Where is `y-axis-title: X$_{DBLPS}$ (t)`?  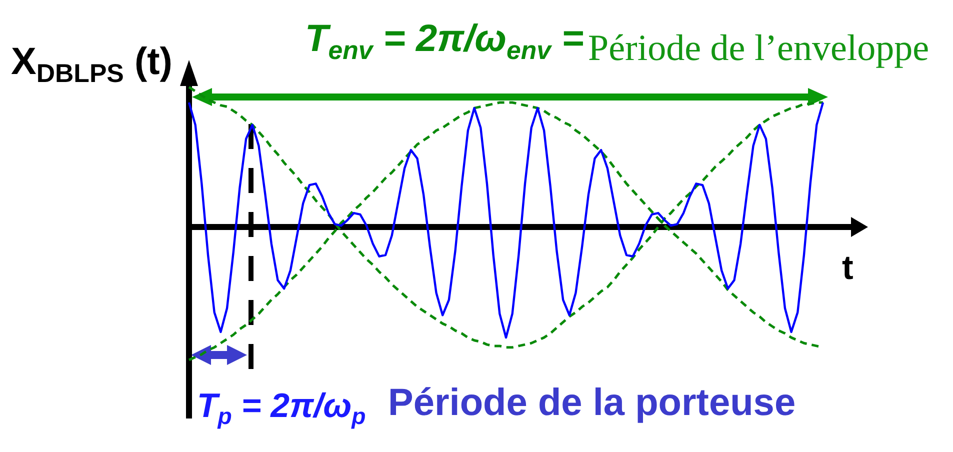
y-axis-title: X$_{DBLPS}$ (t) is located at coordinates (91, 64).